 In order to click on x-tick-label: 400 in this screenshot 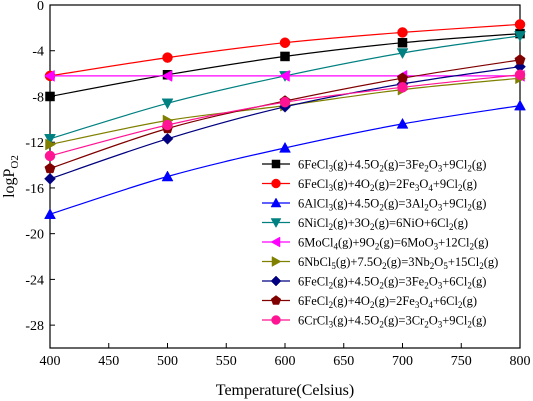, I will do `click(50, 361)`.